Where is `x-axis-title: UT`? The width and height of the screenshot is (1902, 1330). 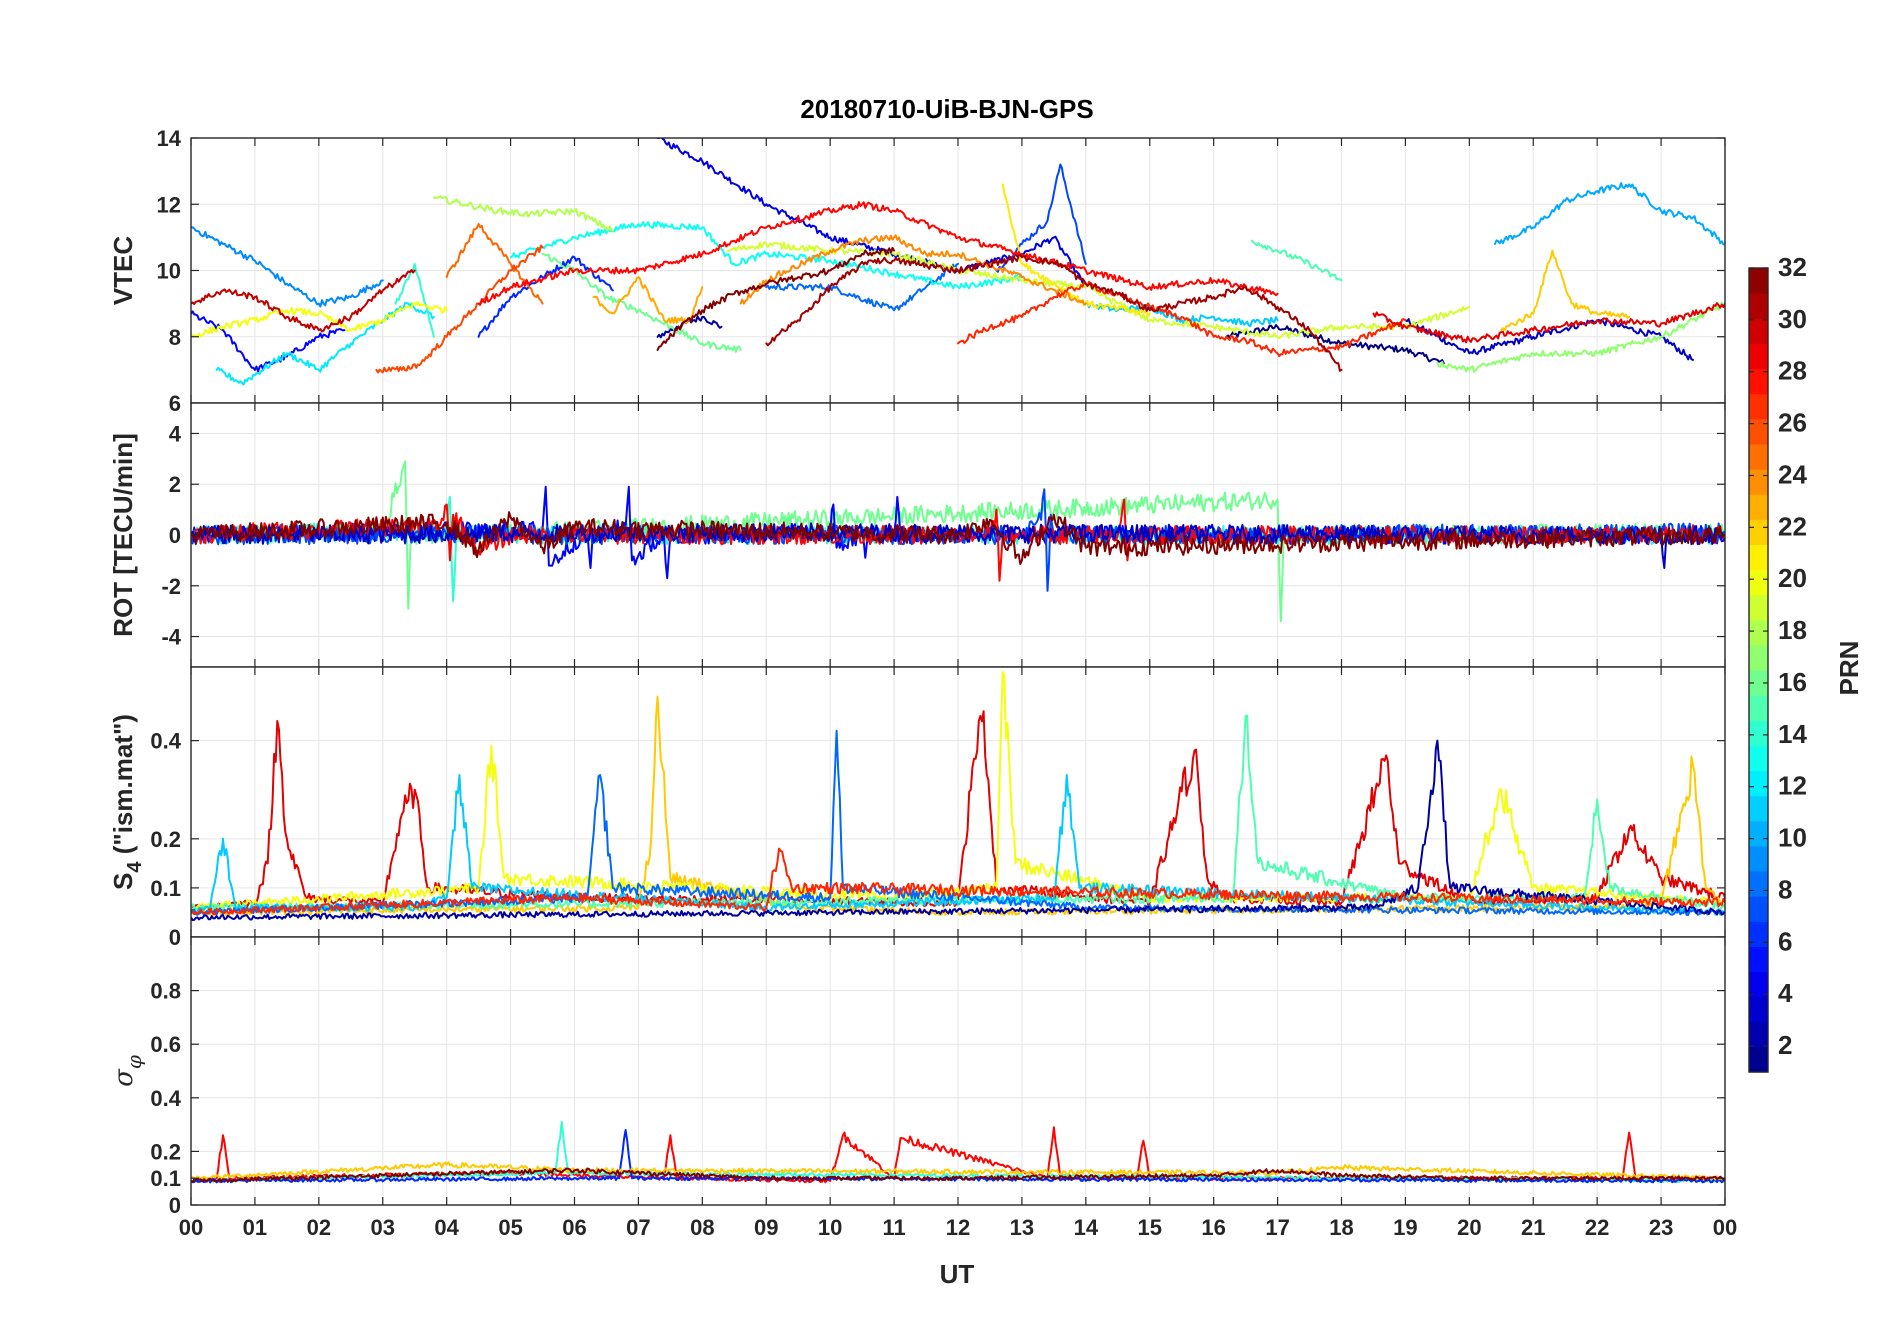 x-axis-title: UT is located at coordinates (957, 1274).